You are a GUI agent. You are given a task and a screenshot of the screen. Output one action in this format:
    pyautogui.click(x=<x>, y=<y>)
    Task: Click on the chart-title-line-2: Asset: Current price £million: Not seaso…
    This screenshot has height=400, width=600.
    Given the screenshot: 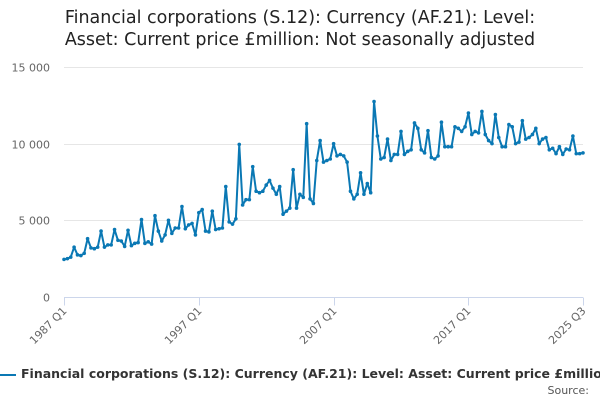 What is the action you would take?
    pyautogui.click(x=300, y=40)
    